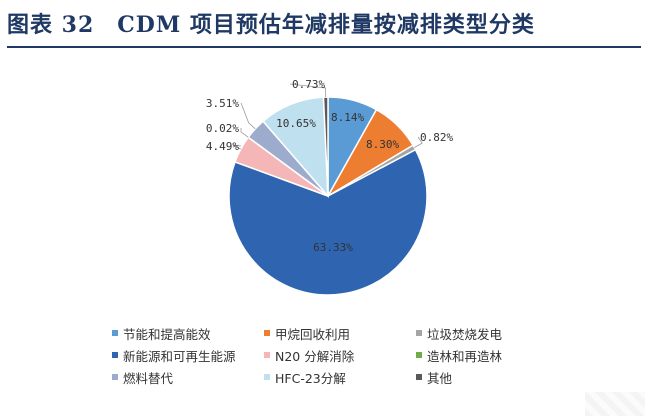 The width and height of the screenshot is (650, 418). Describe the element at coordinates (465, 334) in the screenshot. I see `legend-label: 垃圾焚烧发电` at that location.